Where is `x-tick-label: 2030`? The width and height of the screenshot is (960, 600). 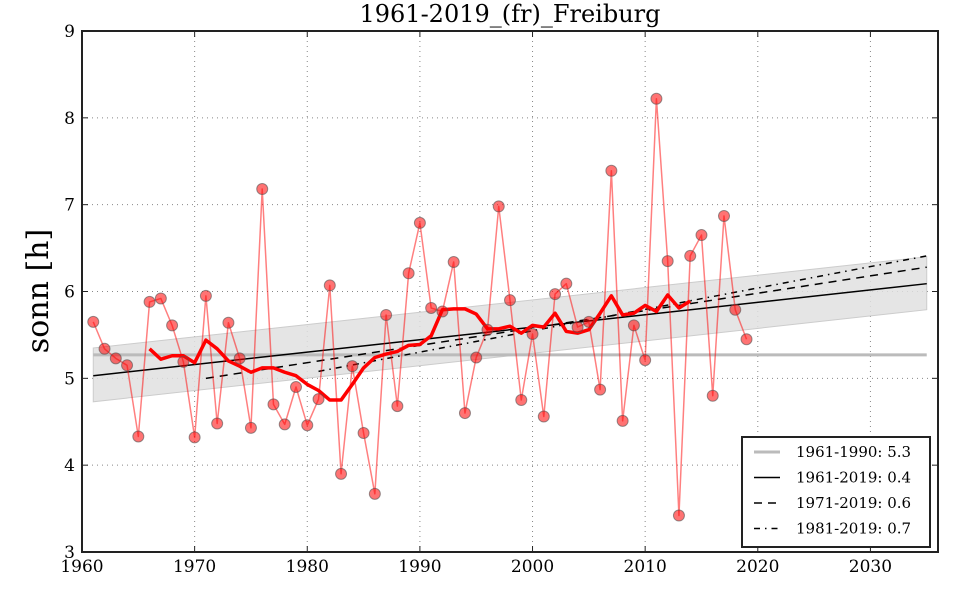 x-tick-label: 2030 is located at coordinates (870, 567).